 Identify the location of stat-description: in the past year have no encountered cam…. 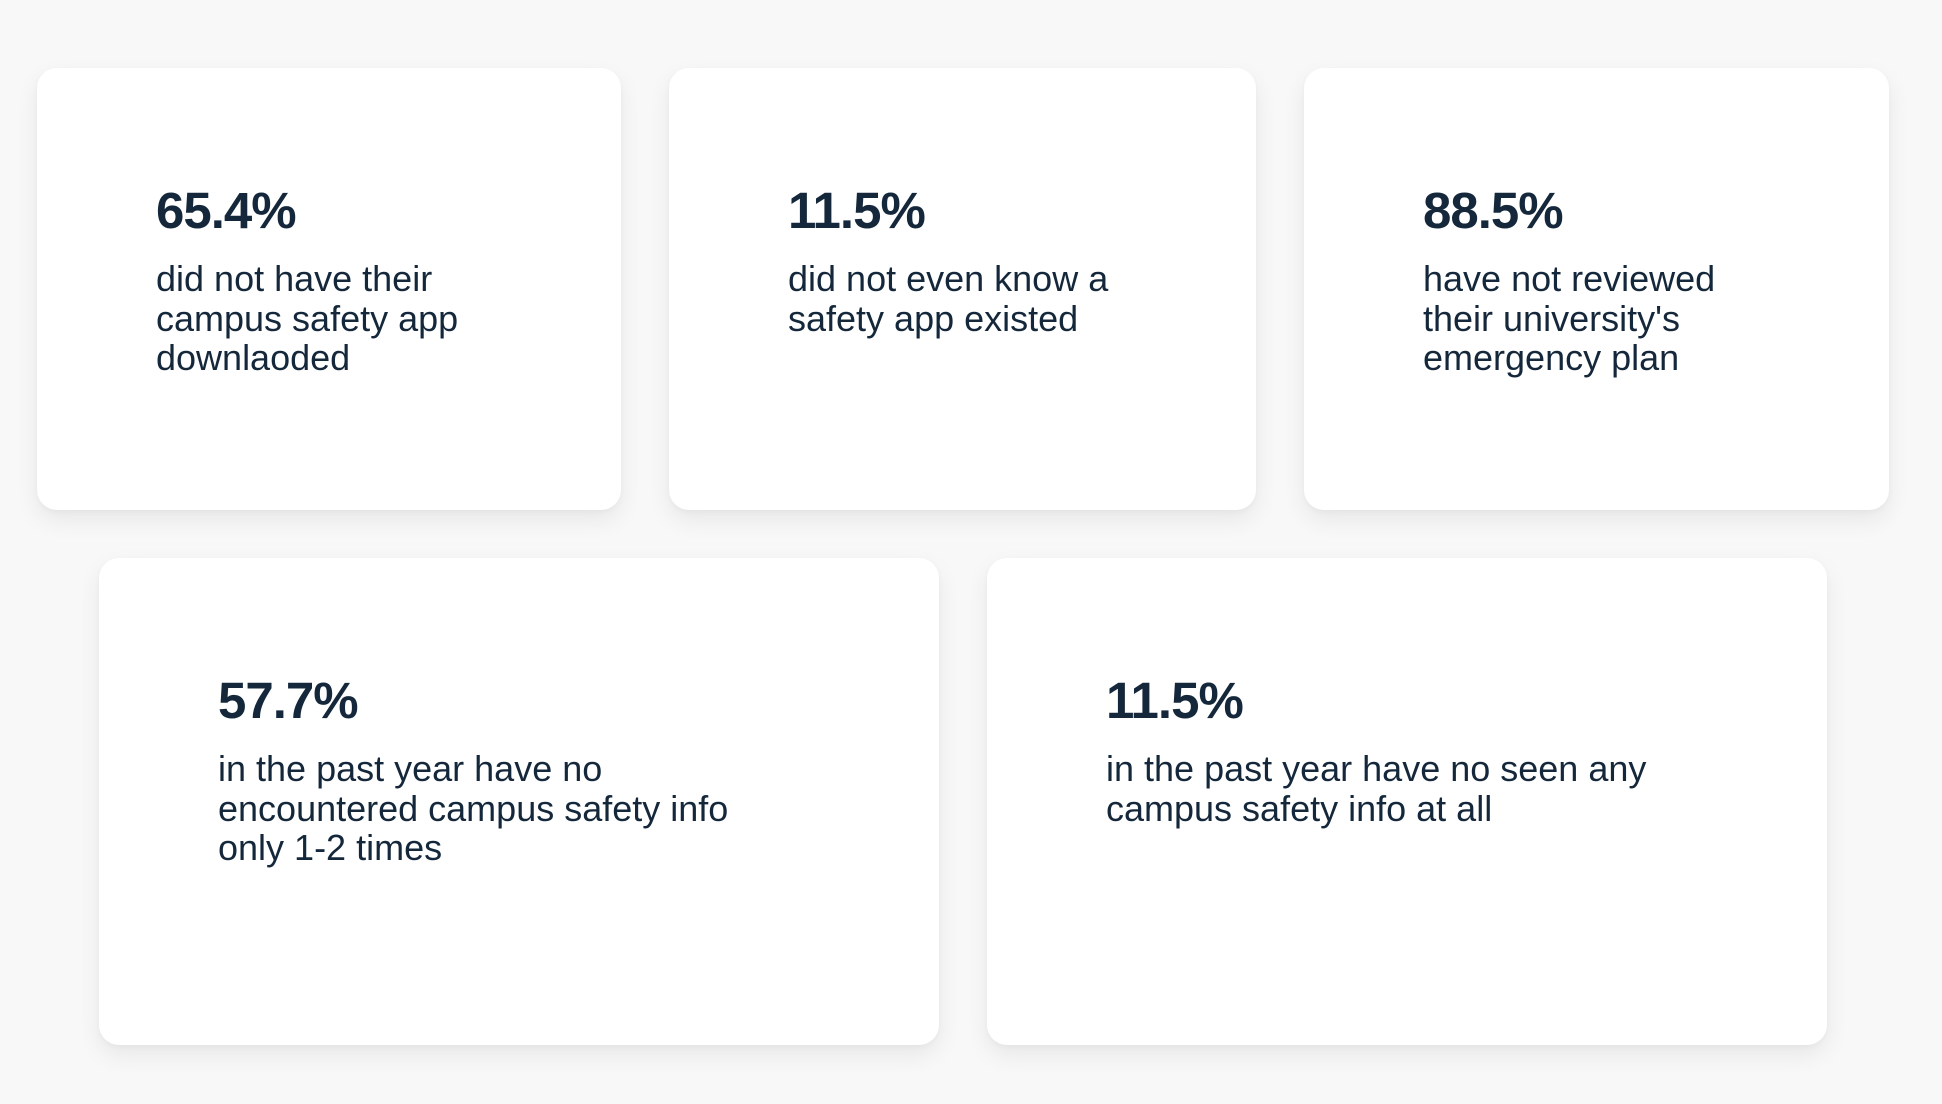
(538, 808).